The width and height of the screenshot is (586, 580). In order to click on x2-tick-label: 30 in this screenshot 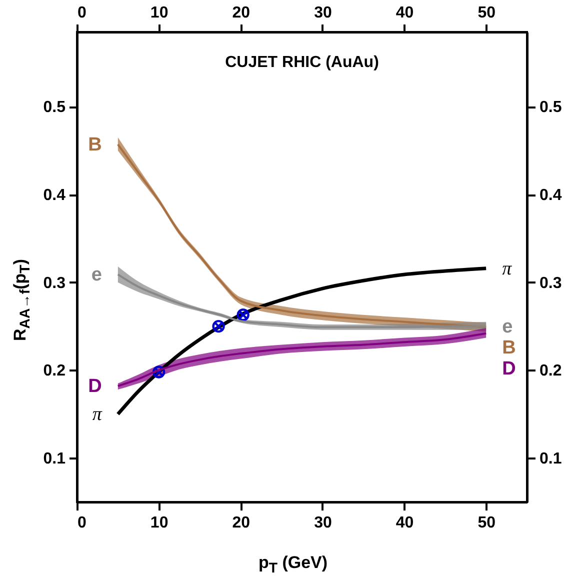, I will do `click(323, 523)`.